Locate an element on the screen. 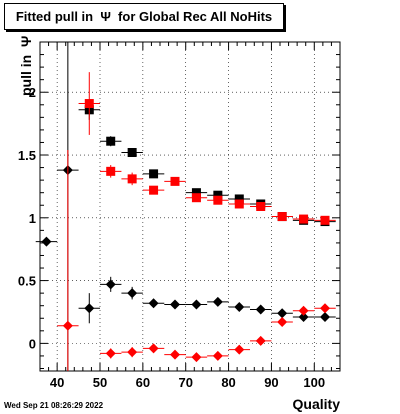 This screenshot has width=400, height=414. y-axis-label: pull in Ψ is located at coordinates (26, 65).